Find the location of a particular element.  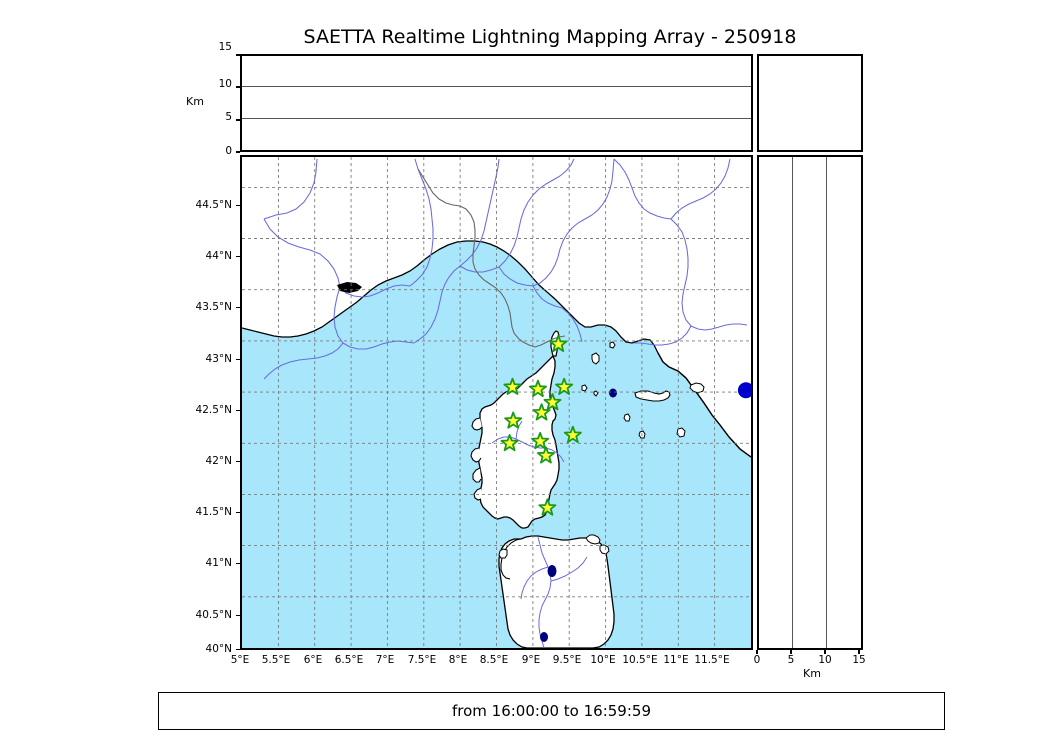

map-ytick-44-5: 44.5°N is located at coordinates (213, 205).